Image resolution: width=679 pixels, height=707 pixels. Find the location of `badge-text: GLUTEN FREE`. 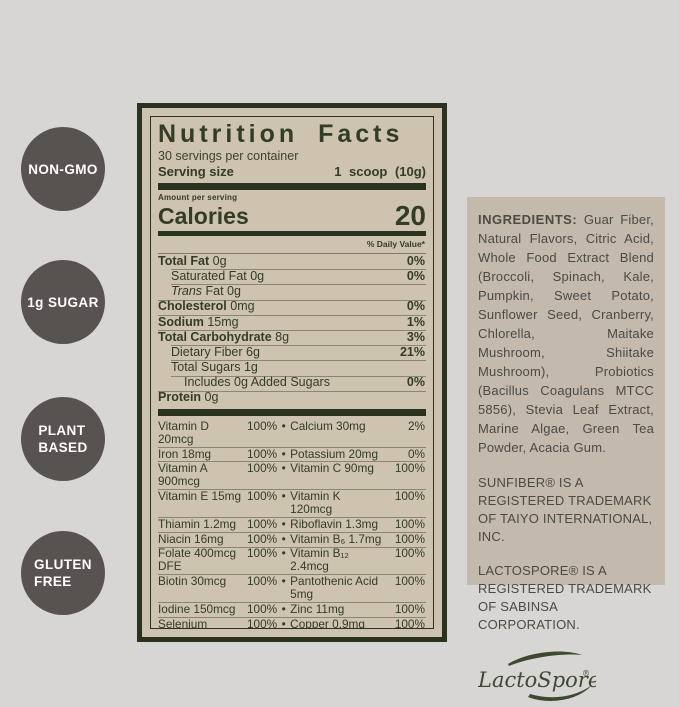

badge-text: GLUTEN FREE is located at coordinates (63, 573).